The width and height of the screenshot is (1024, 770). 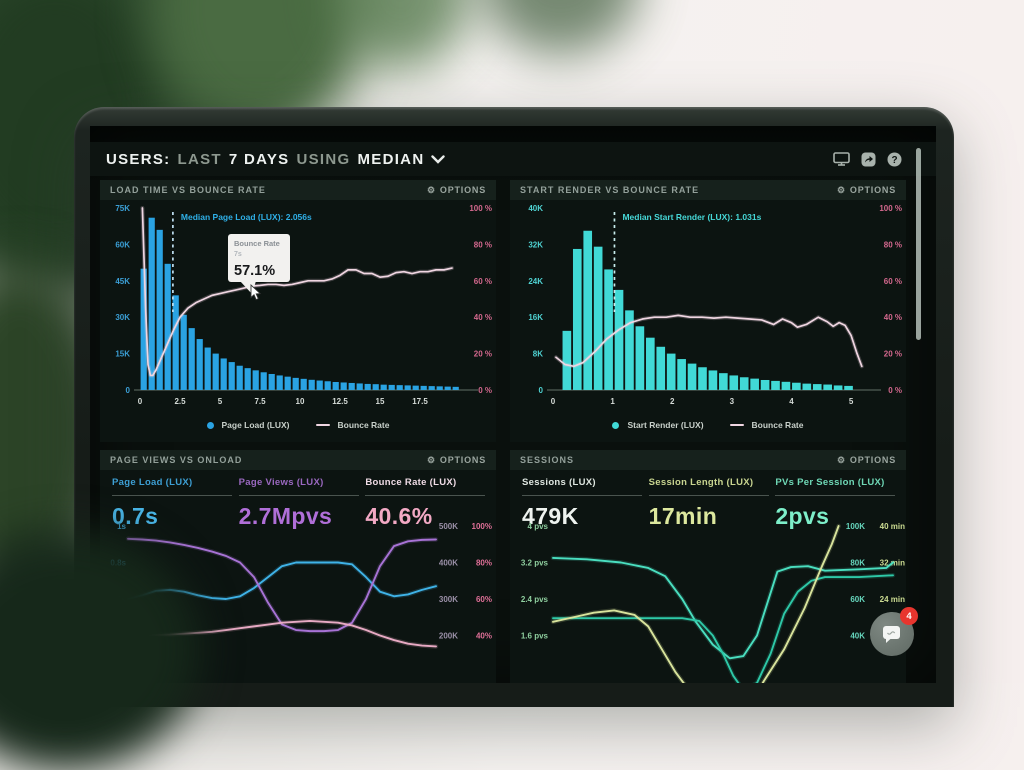 I want to click on header-last-label: LAST, so click(x=199, y=159).